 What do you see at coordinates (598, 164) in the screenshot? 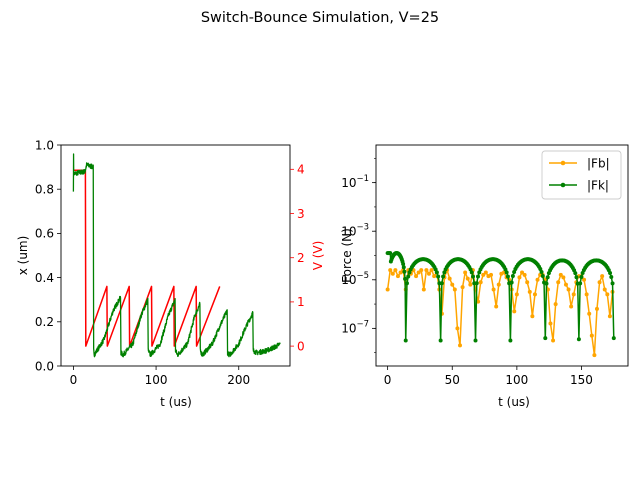
I see `legend-label-fb: |Fb|` at bounding box center [598, 164].